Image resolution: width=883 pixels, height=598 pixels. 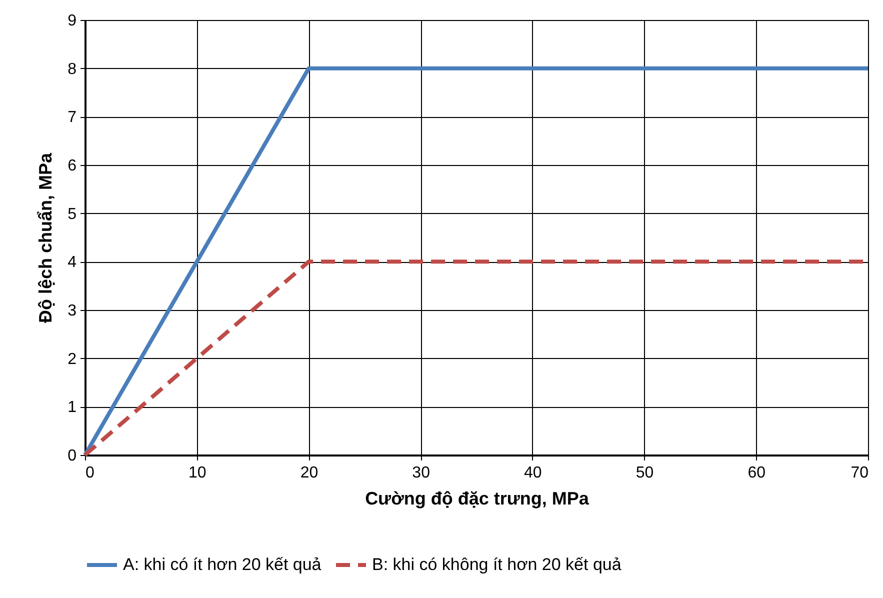 I want to click on y-tick-label: 9, so click(x=72, y=21).